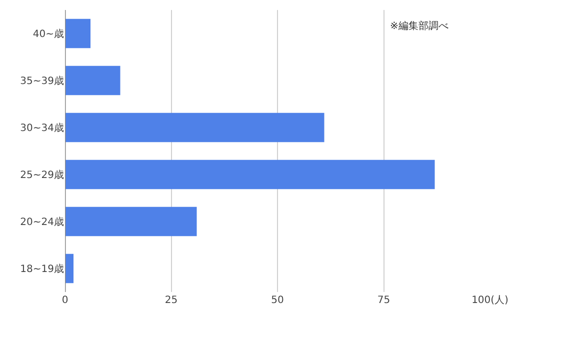 The width and height of the screenshot is (570, 347). I want to click on y-tick-label: 40~歳, so click(48, 34).